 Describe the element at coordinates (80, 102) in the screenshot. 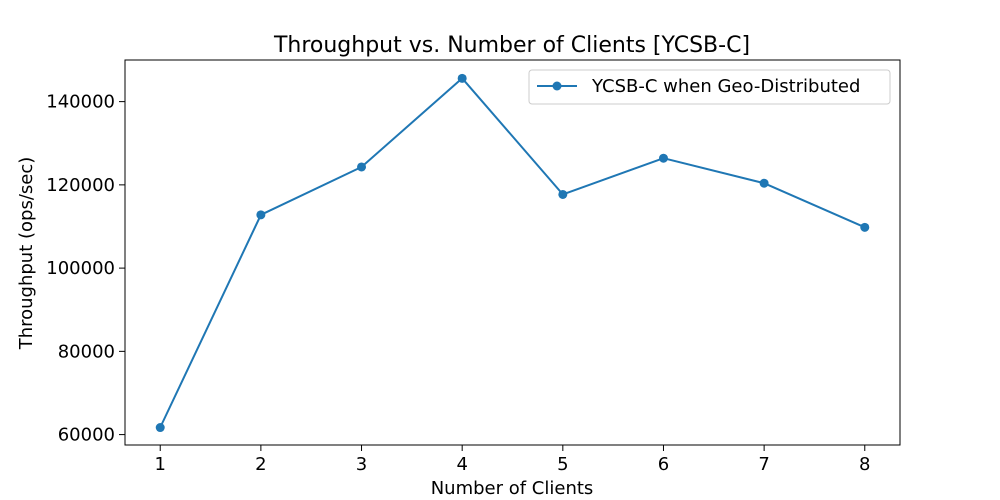

I see `y-tick-label: 140000` at that location.